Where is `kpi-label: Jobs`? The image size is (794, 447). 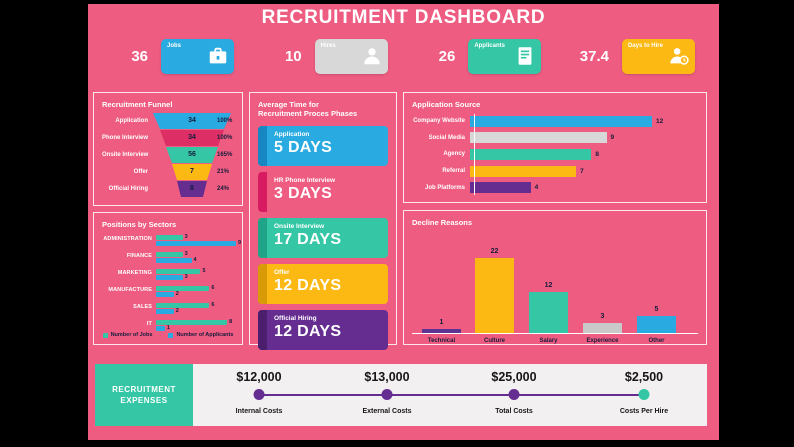 kpi-label: Jobs is located at coordinates (174, 45).